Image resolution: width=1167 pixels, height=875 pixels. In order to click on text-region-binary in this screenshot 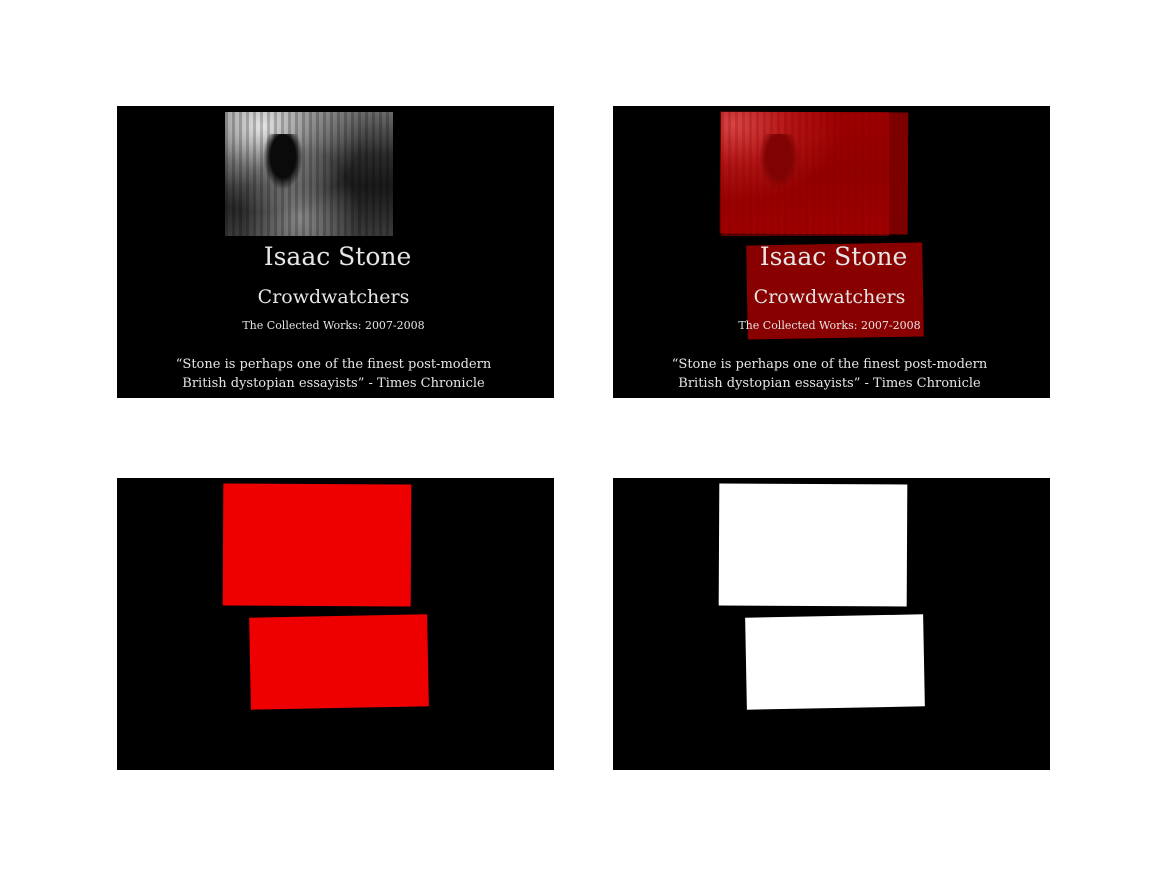, I will do `click(835, 662)`.